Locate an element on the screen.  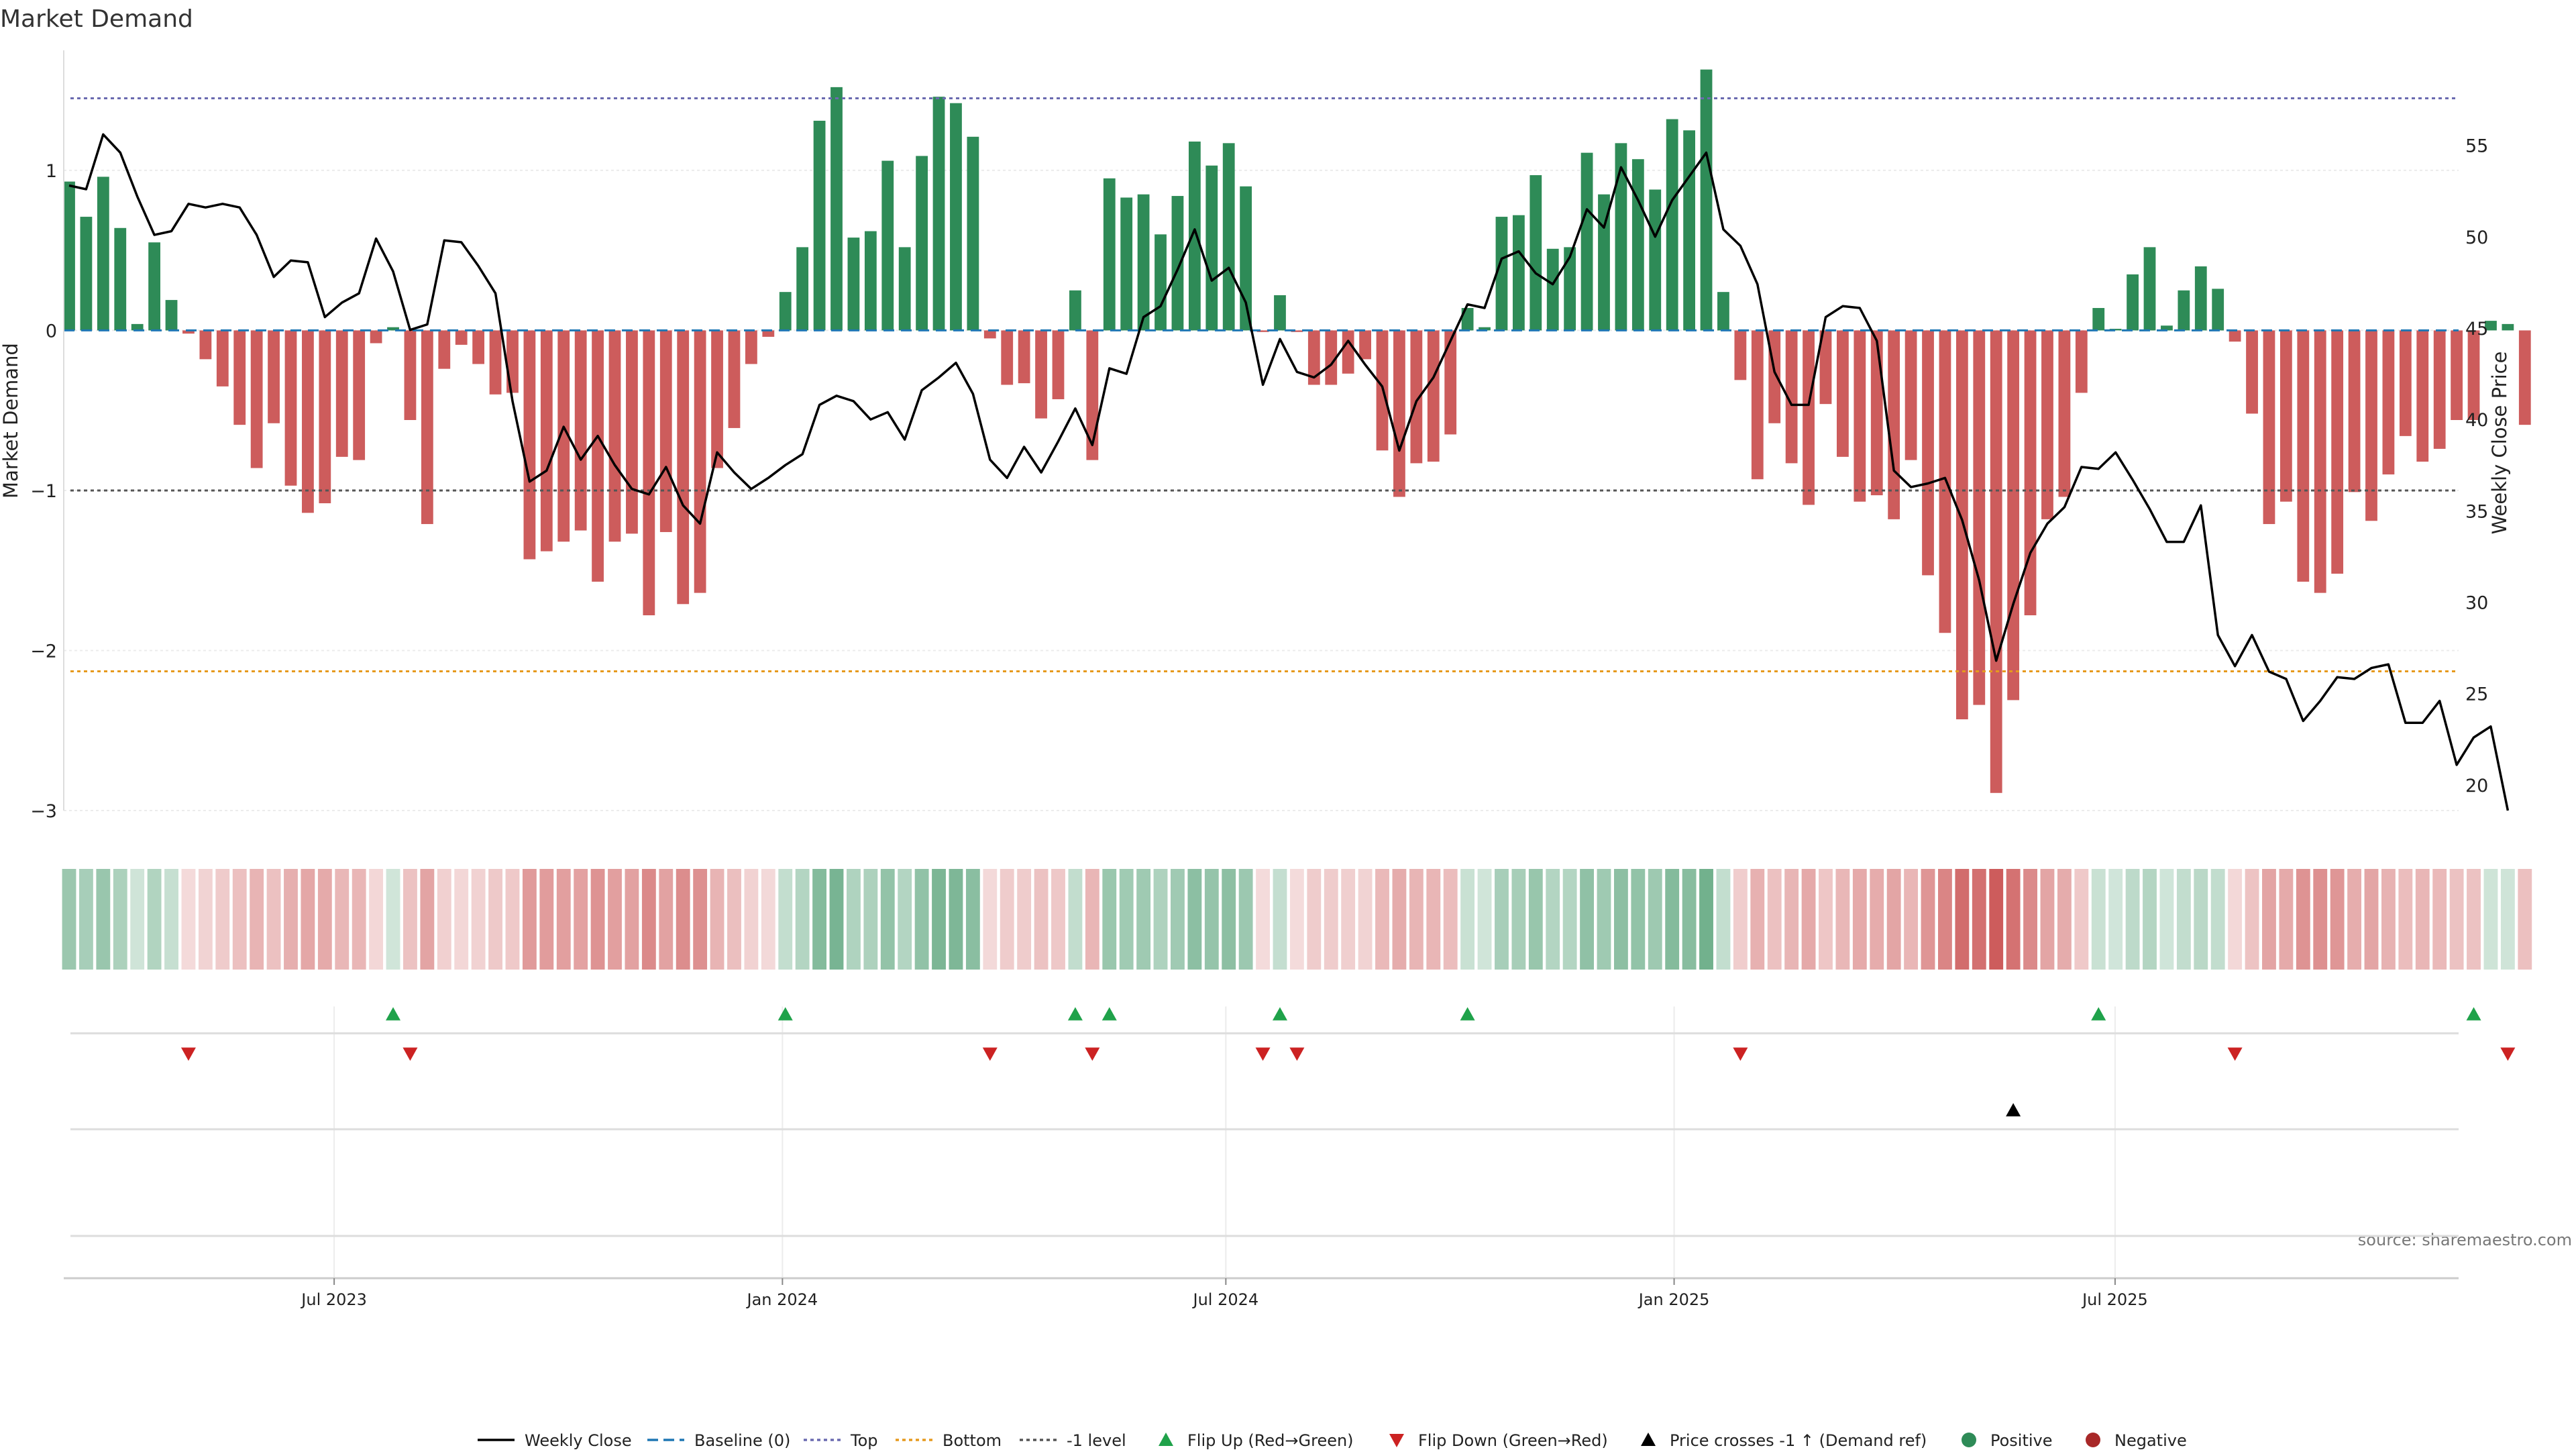
legend-item-bottom: Bottom is located at coordinates (949, 1440).